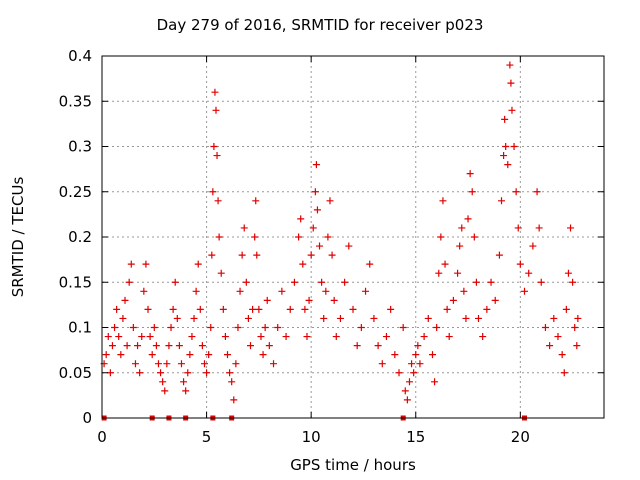 Image resolution: width=640 pixels, height=480 pixels. I want to click on y-tick-label: 0.3, so click(80, 147).